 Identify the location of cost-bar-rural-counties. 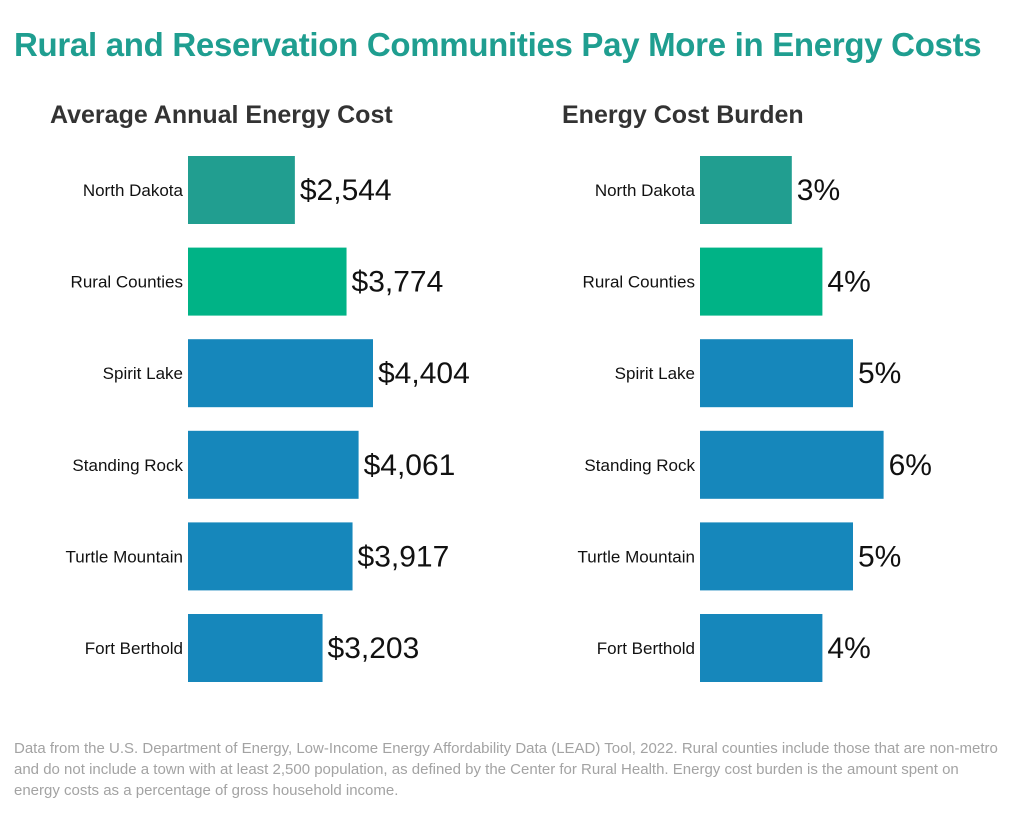
(267, 281).